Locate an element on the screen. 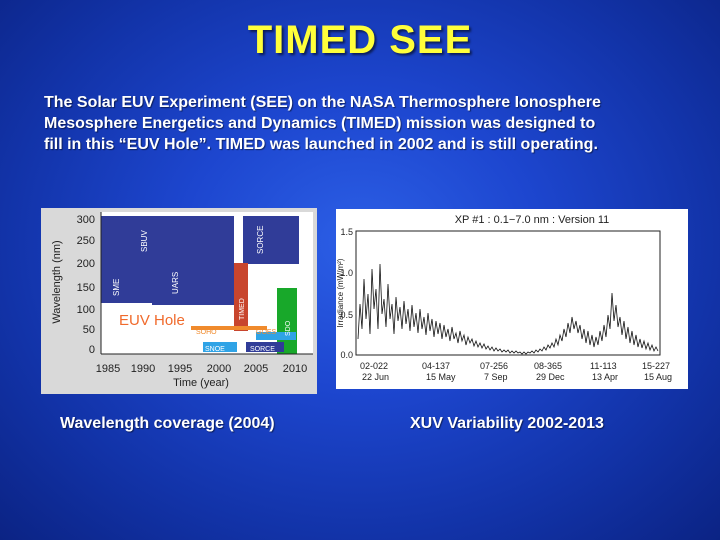 The height and width of the screenshot is (540, 720). x-tick-label: 15 May is located at coordinates (441, 377).